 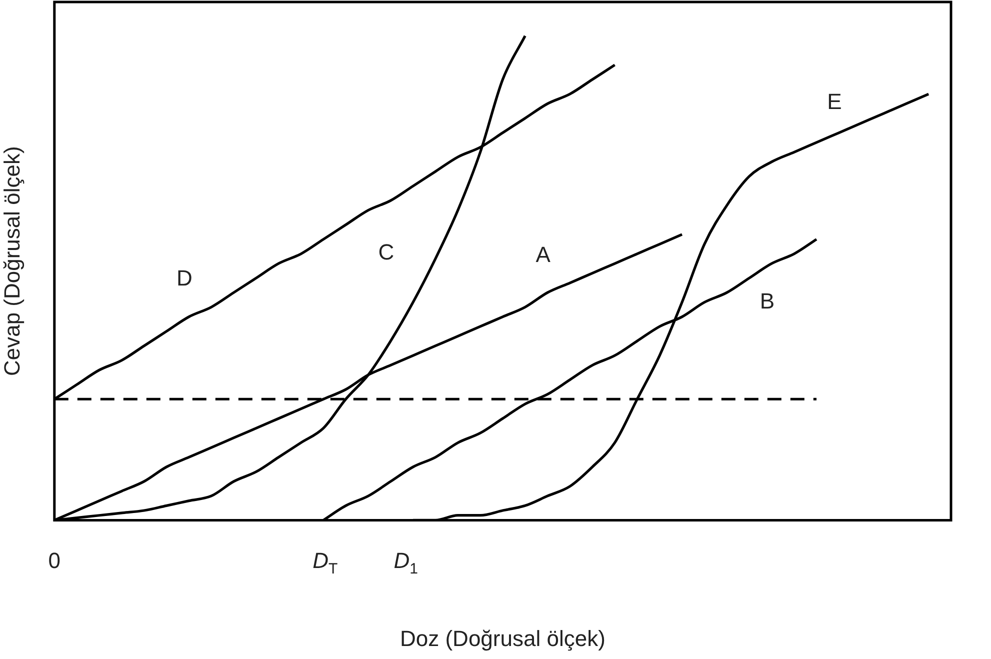 What do you see at coordinates (386, 251) in the screenshot?
I see `series-label: C` at bounding box center [386, 251].